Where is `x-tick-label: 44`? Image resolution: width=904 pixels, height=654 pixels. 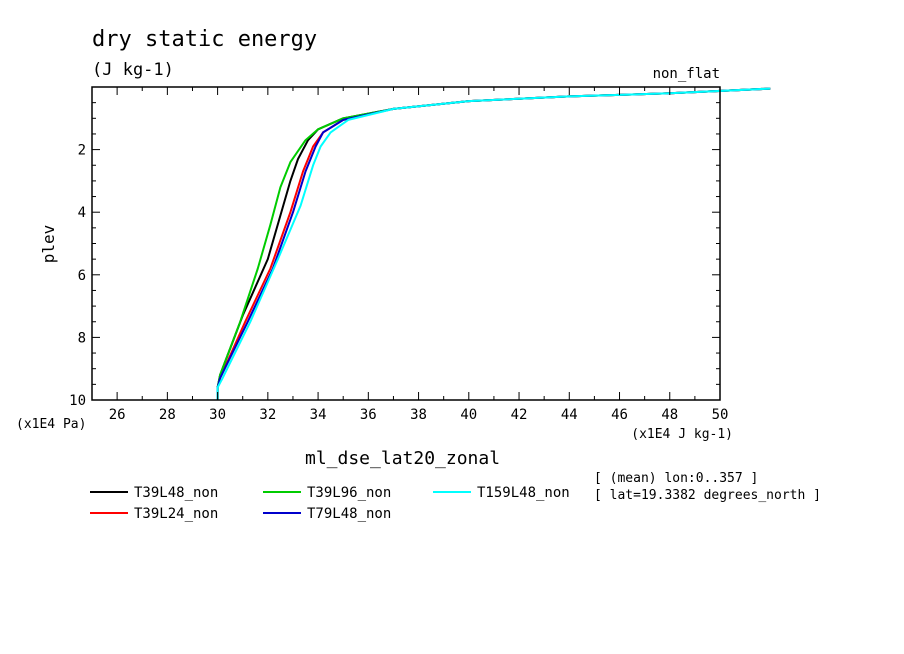 x-tick-label: 44 is located at coordinates (569, 415).